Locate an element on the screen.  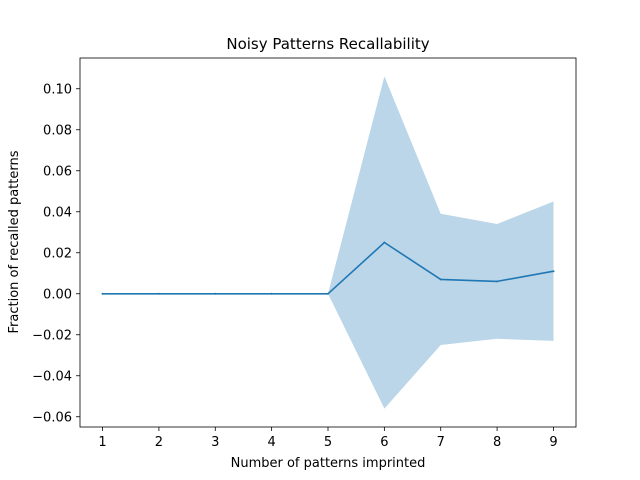
y-tick-label: 0.08 is located at coordinates (57, 130).